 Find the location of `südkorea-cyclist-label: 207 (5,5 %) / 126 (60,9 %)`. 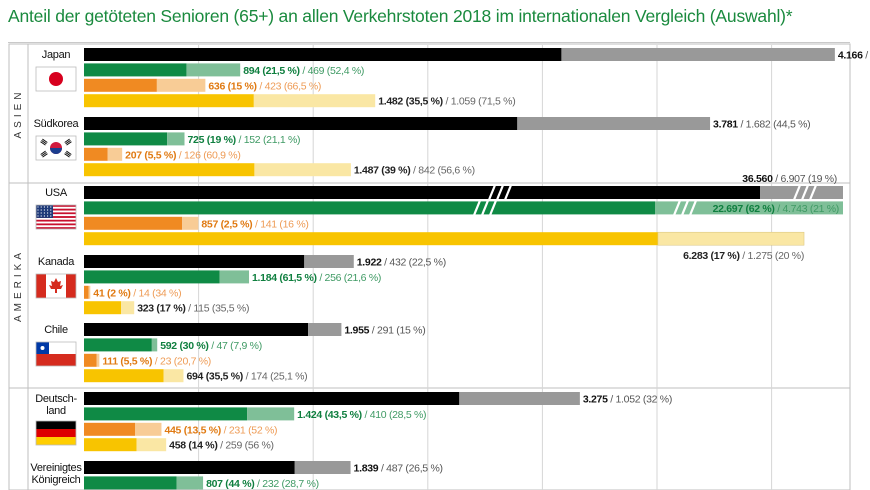

südkorea-cyclist-label: 207 (5,5 %) / 126 (60,9 %) is located at coordinates (182, 155).